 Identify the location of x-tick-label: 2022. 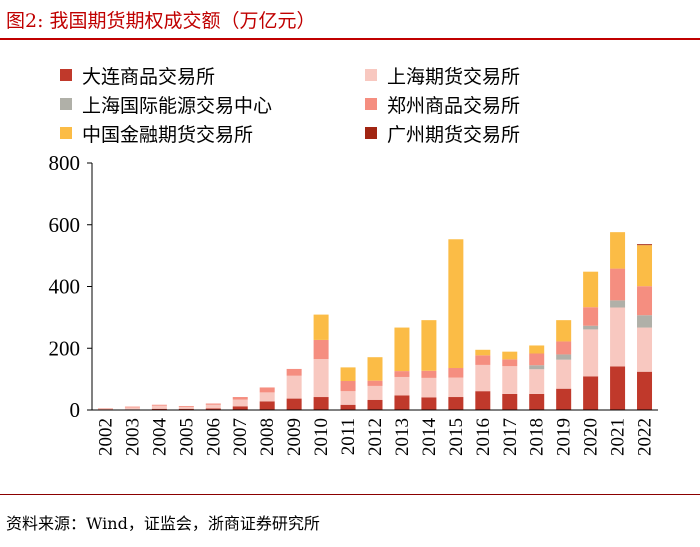
(645, 437).